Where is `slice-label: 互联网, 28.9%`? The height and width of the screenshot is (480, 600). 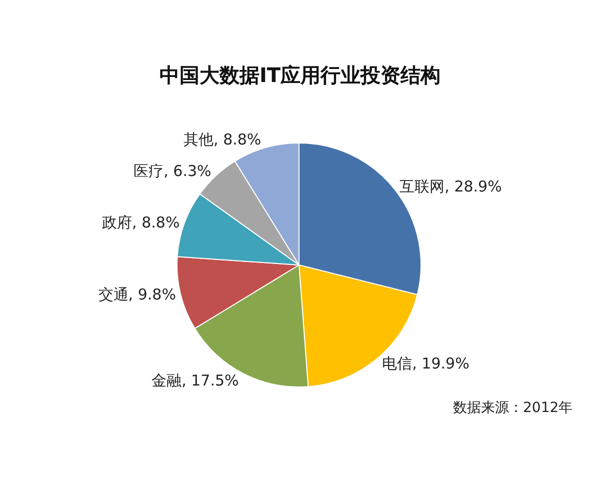 slice-label: 互联网, 28.9% is located at coordinates (451, 187).